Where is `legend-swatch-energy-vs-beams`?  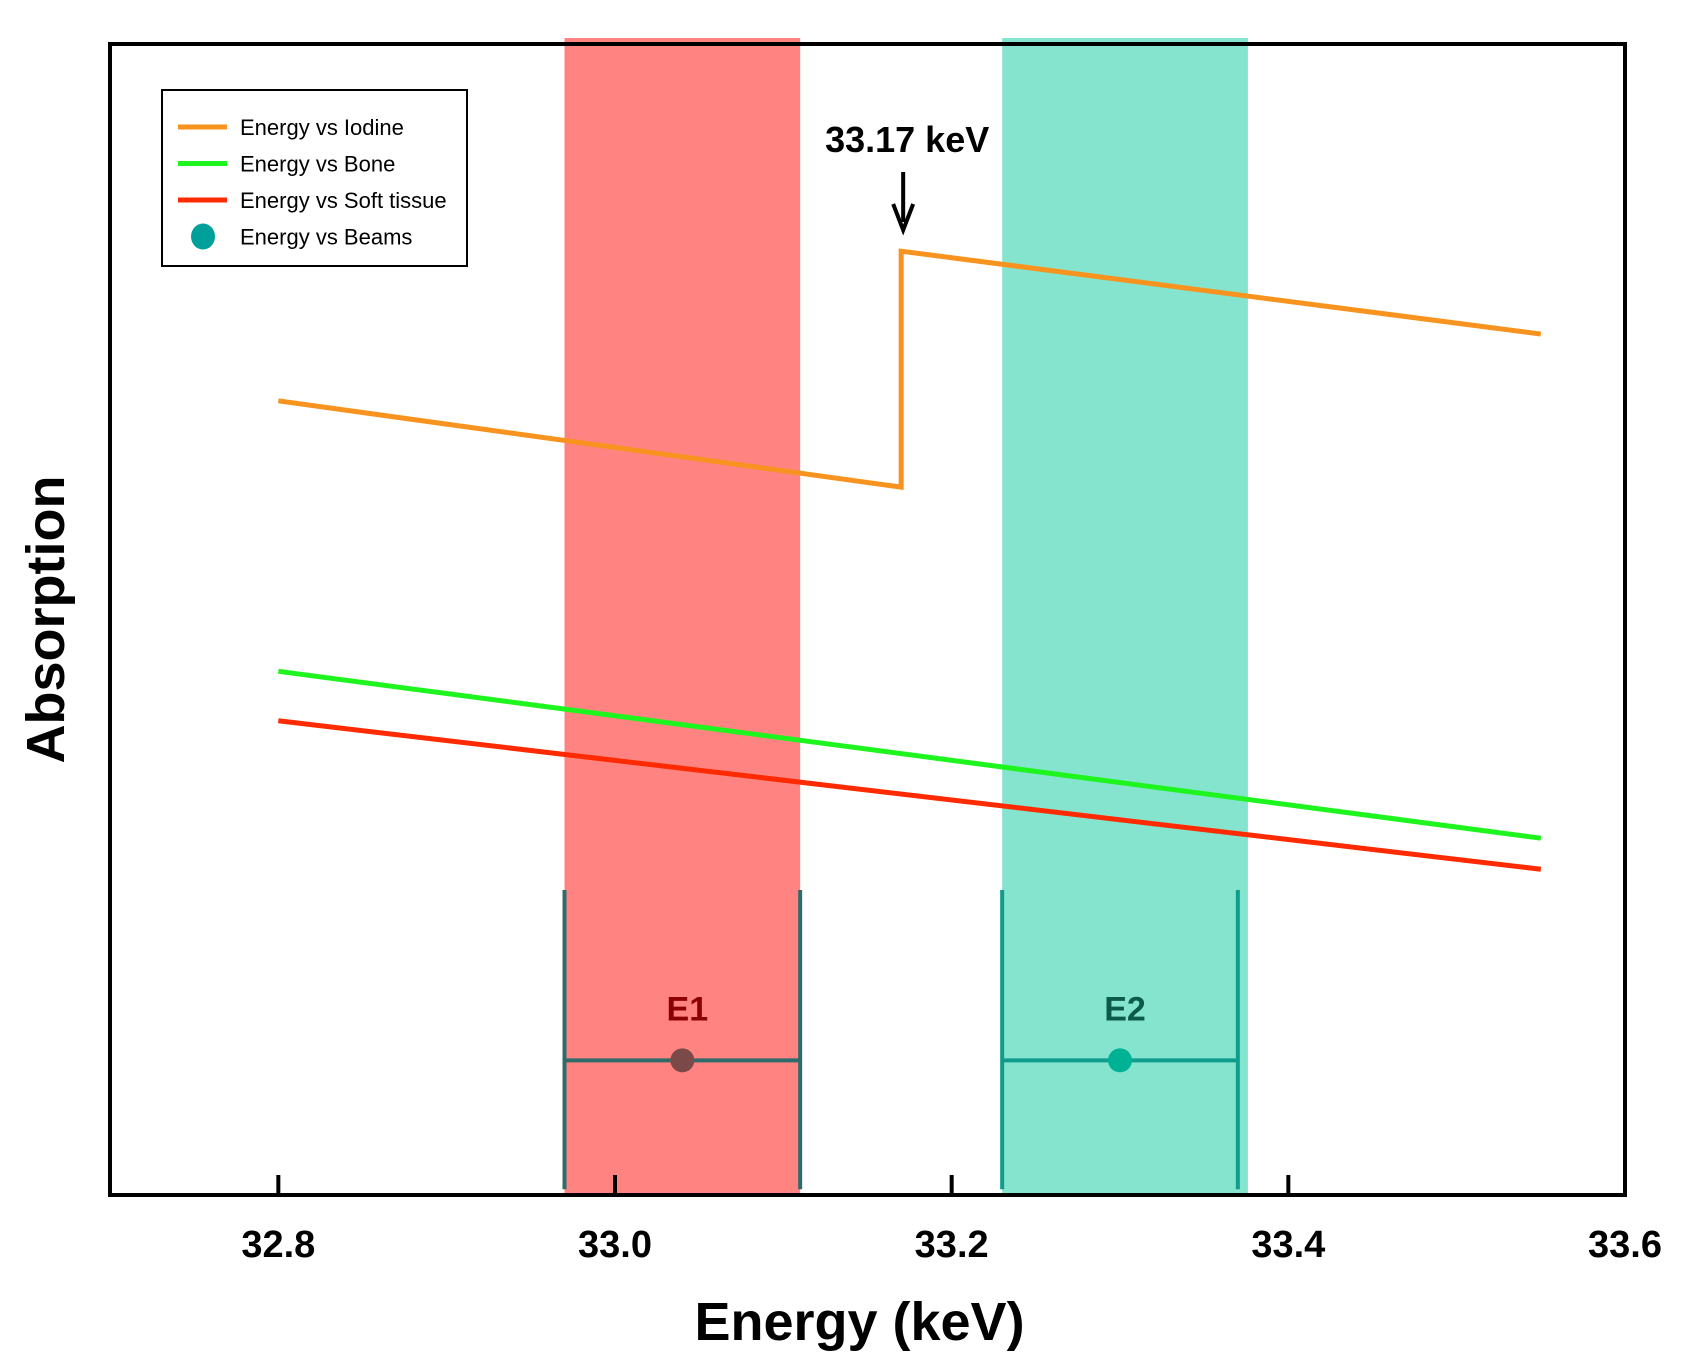
legend-swatch-energy-vs-beams is located at coordinates (203, 236).